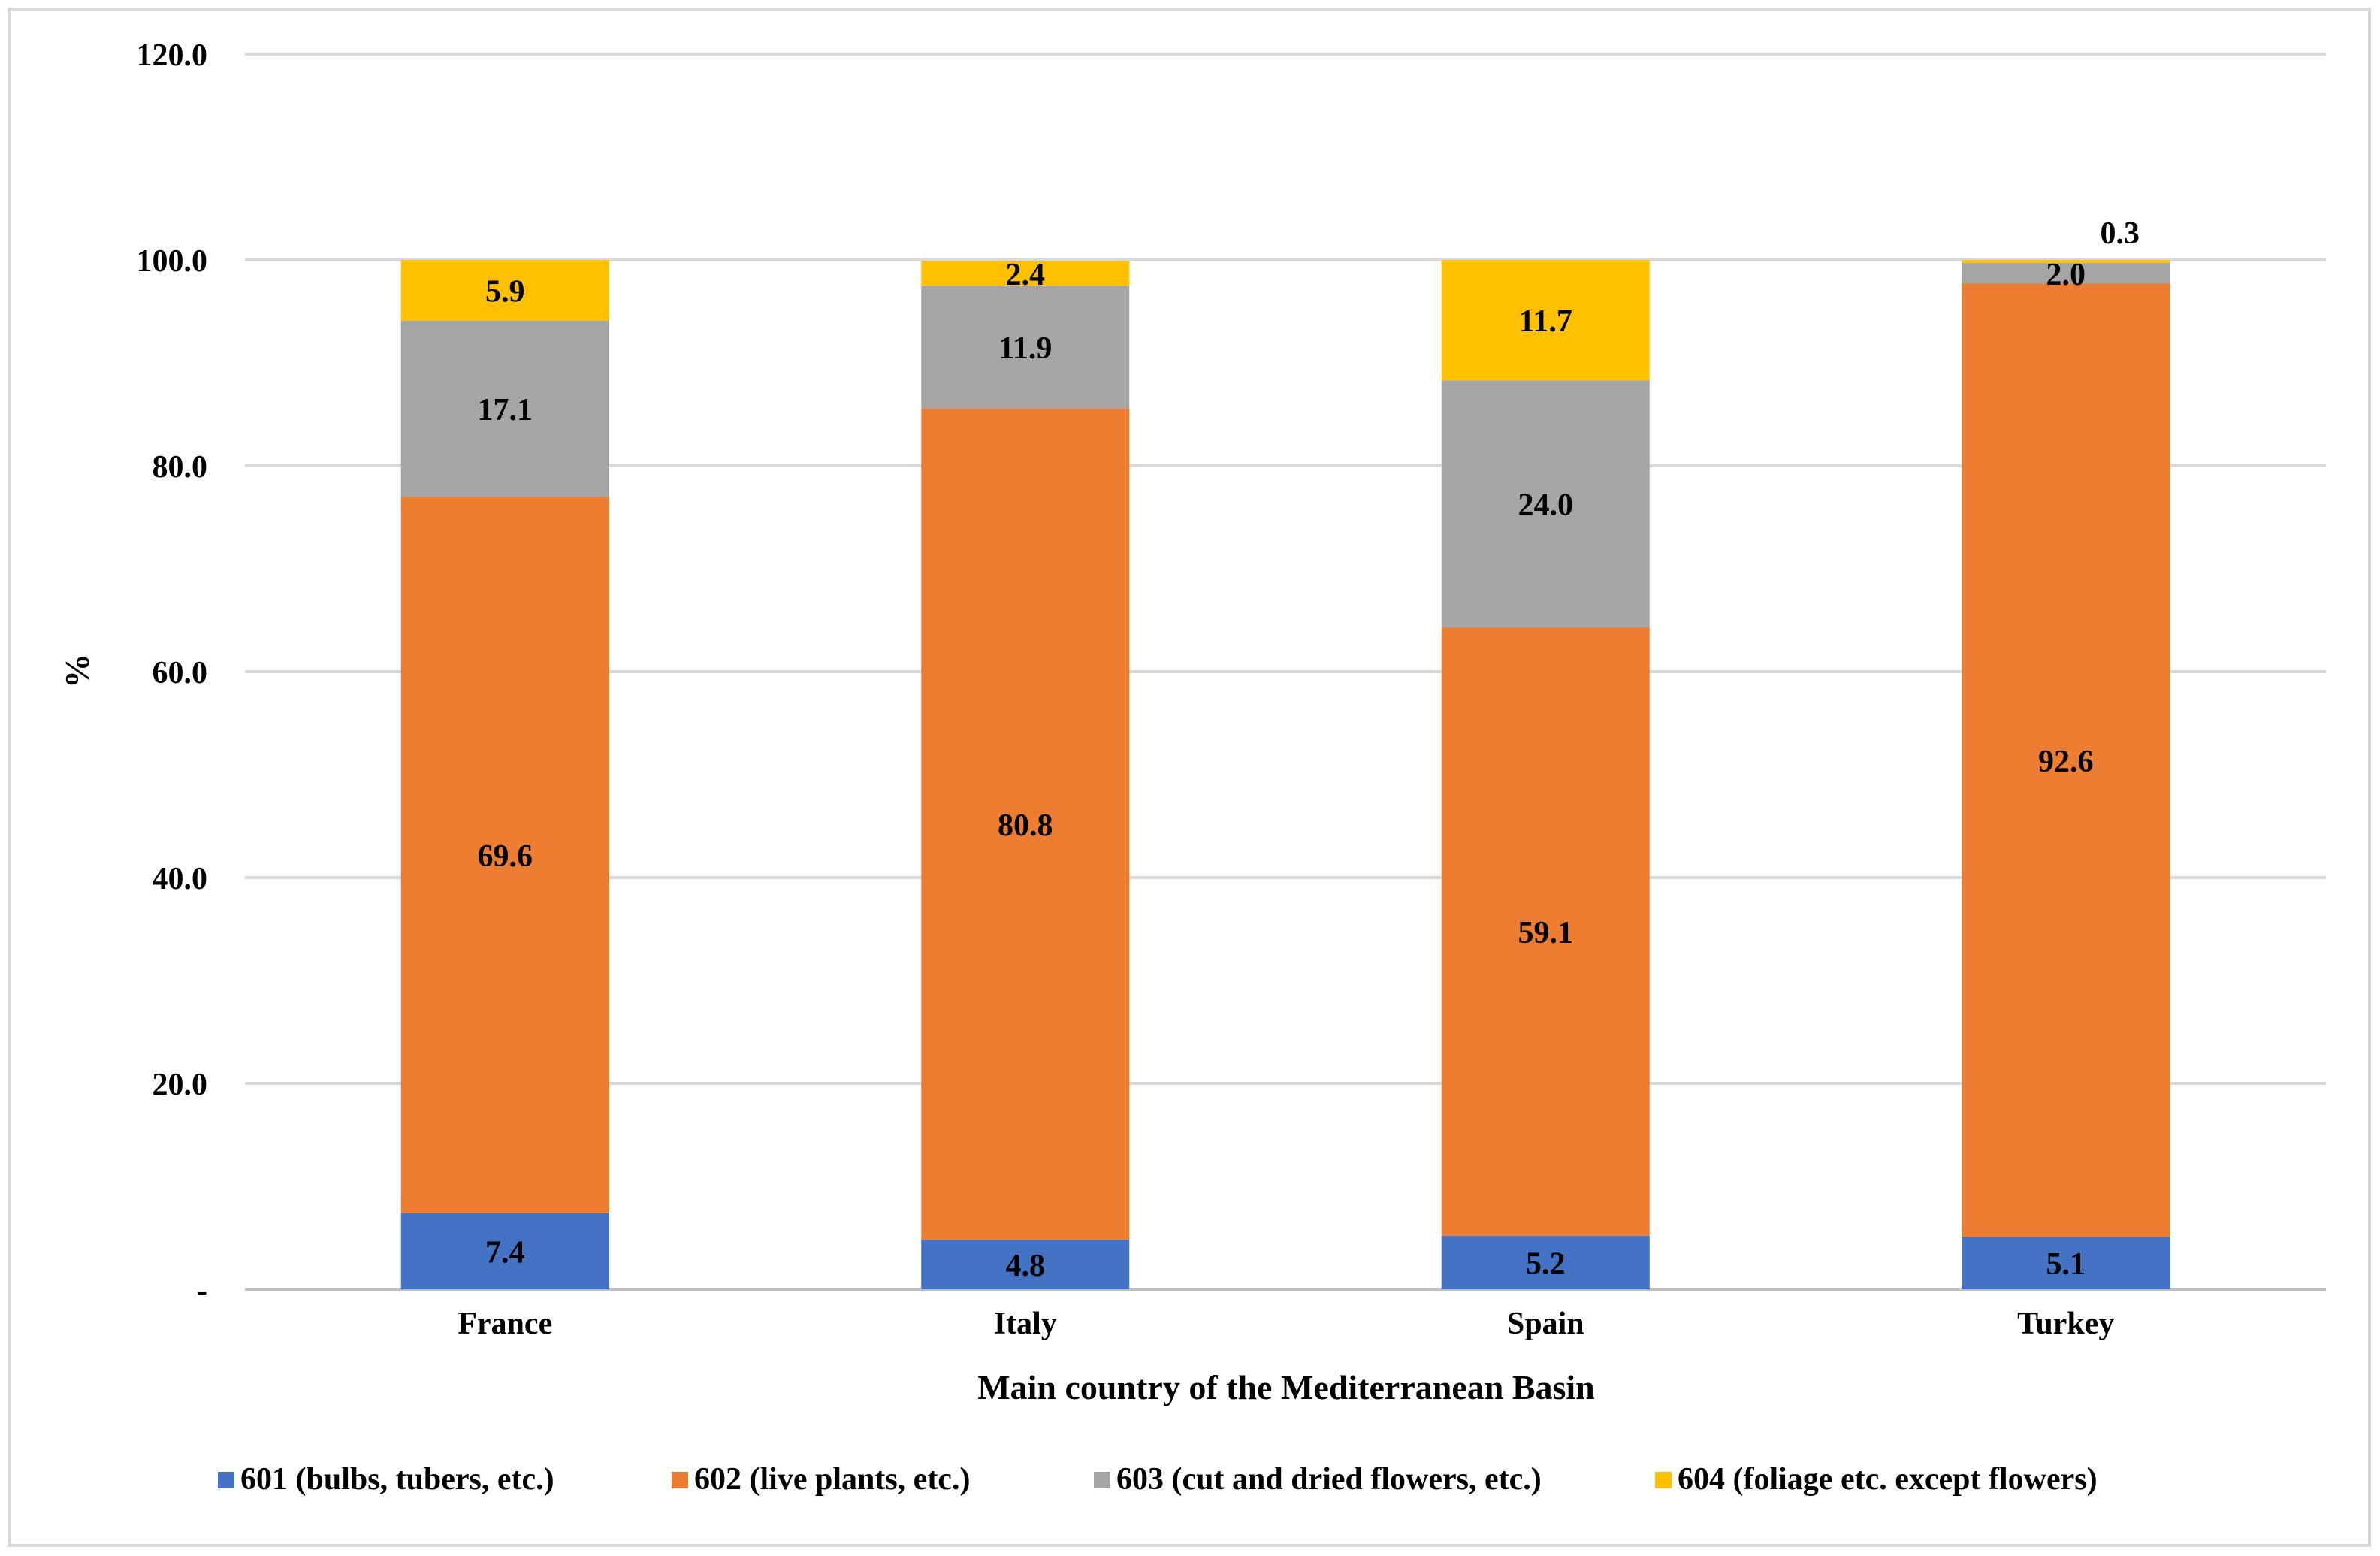  I want to click on data-label: 92.6, so click(2066, 762).